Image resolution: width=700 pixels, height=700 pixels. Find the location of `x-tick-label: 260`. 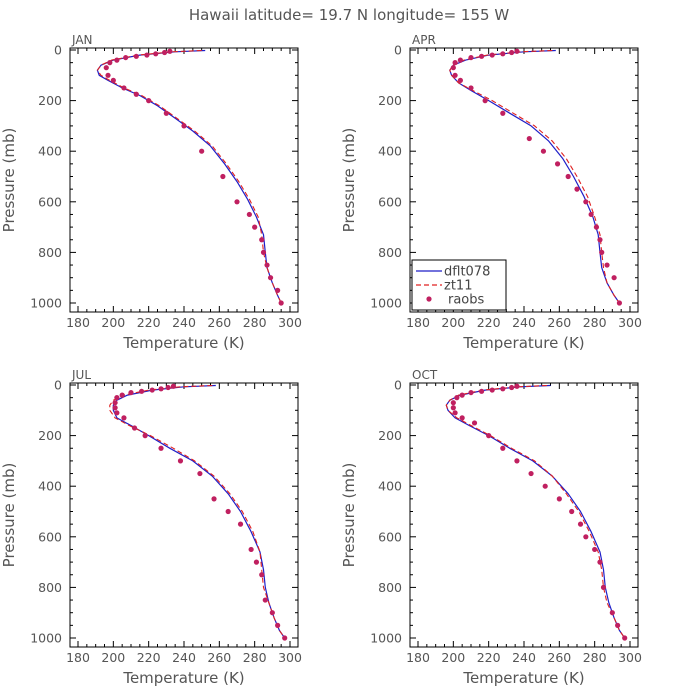

x-tick-label: 260 is located at coordinates (559, 657).